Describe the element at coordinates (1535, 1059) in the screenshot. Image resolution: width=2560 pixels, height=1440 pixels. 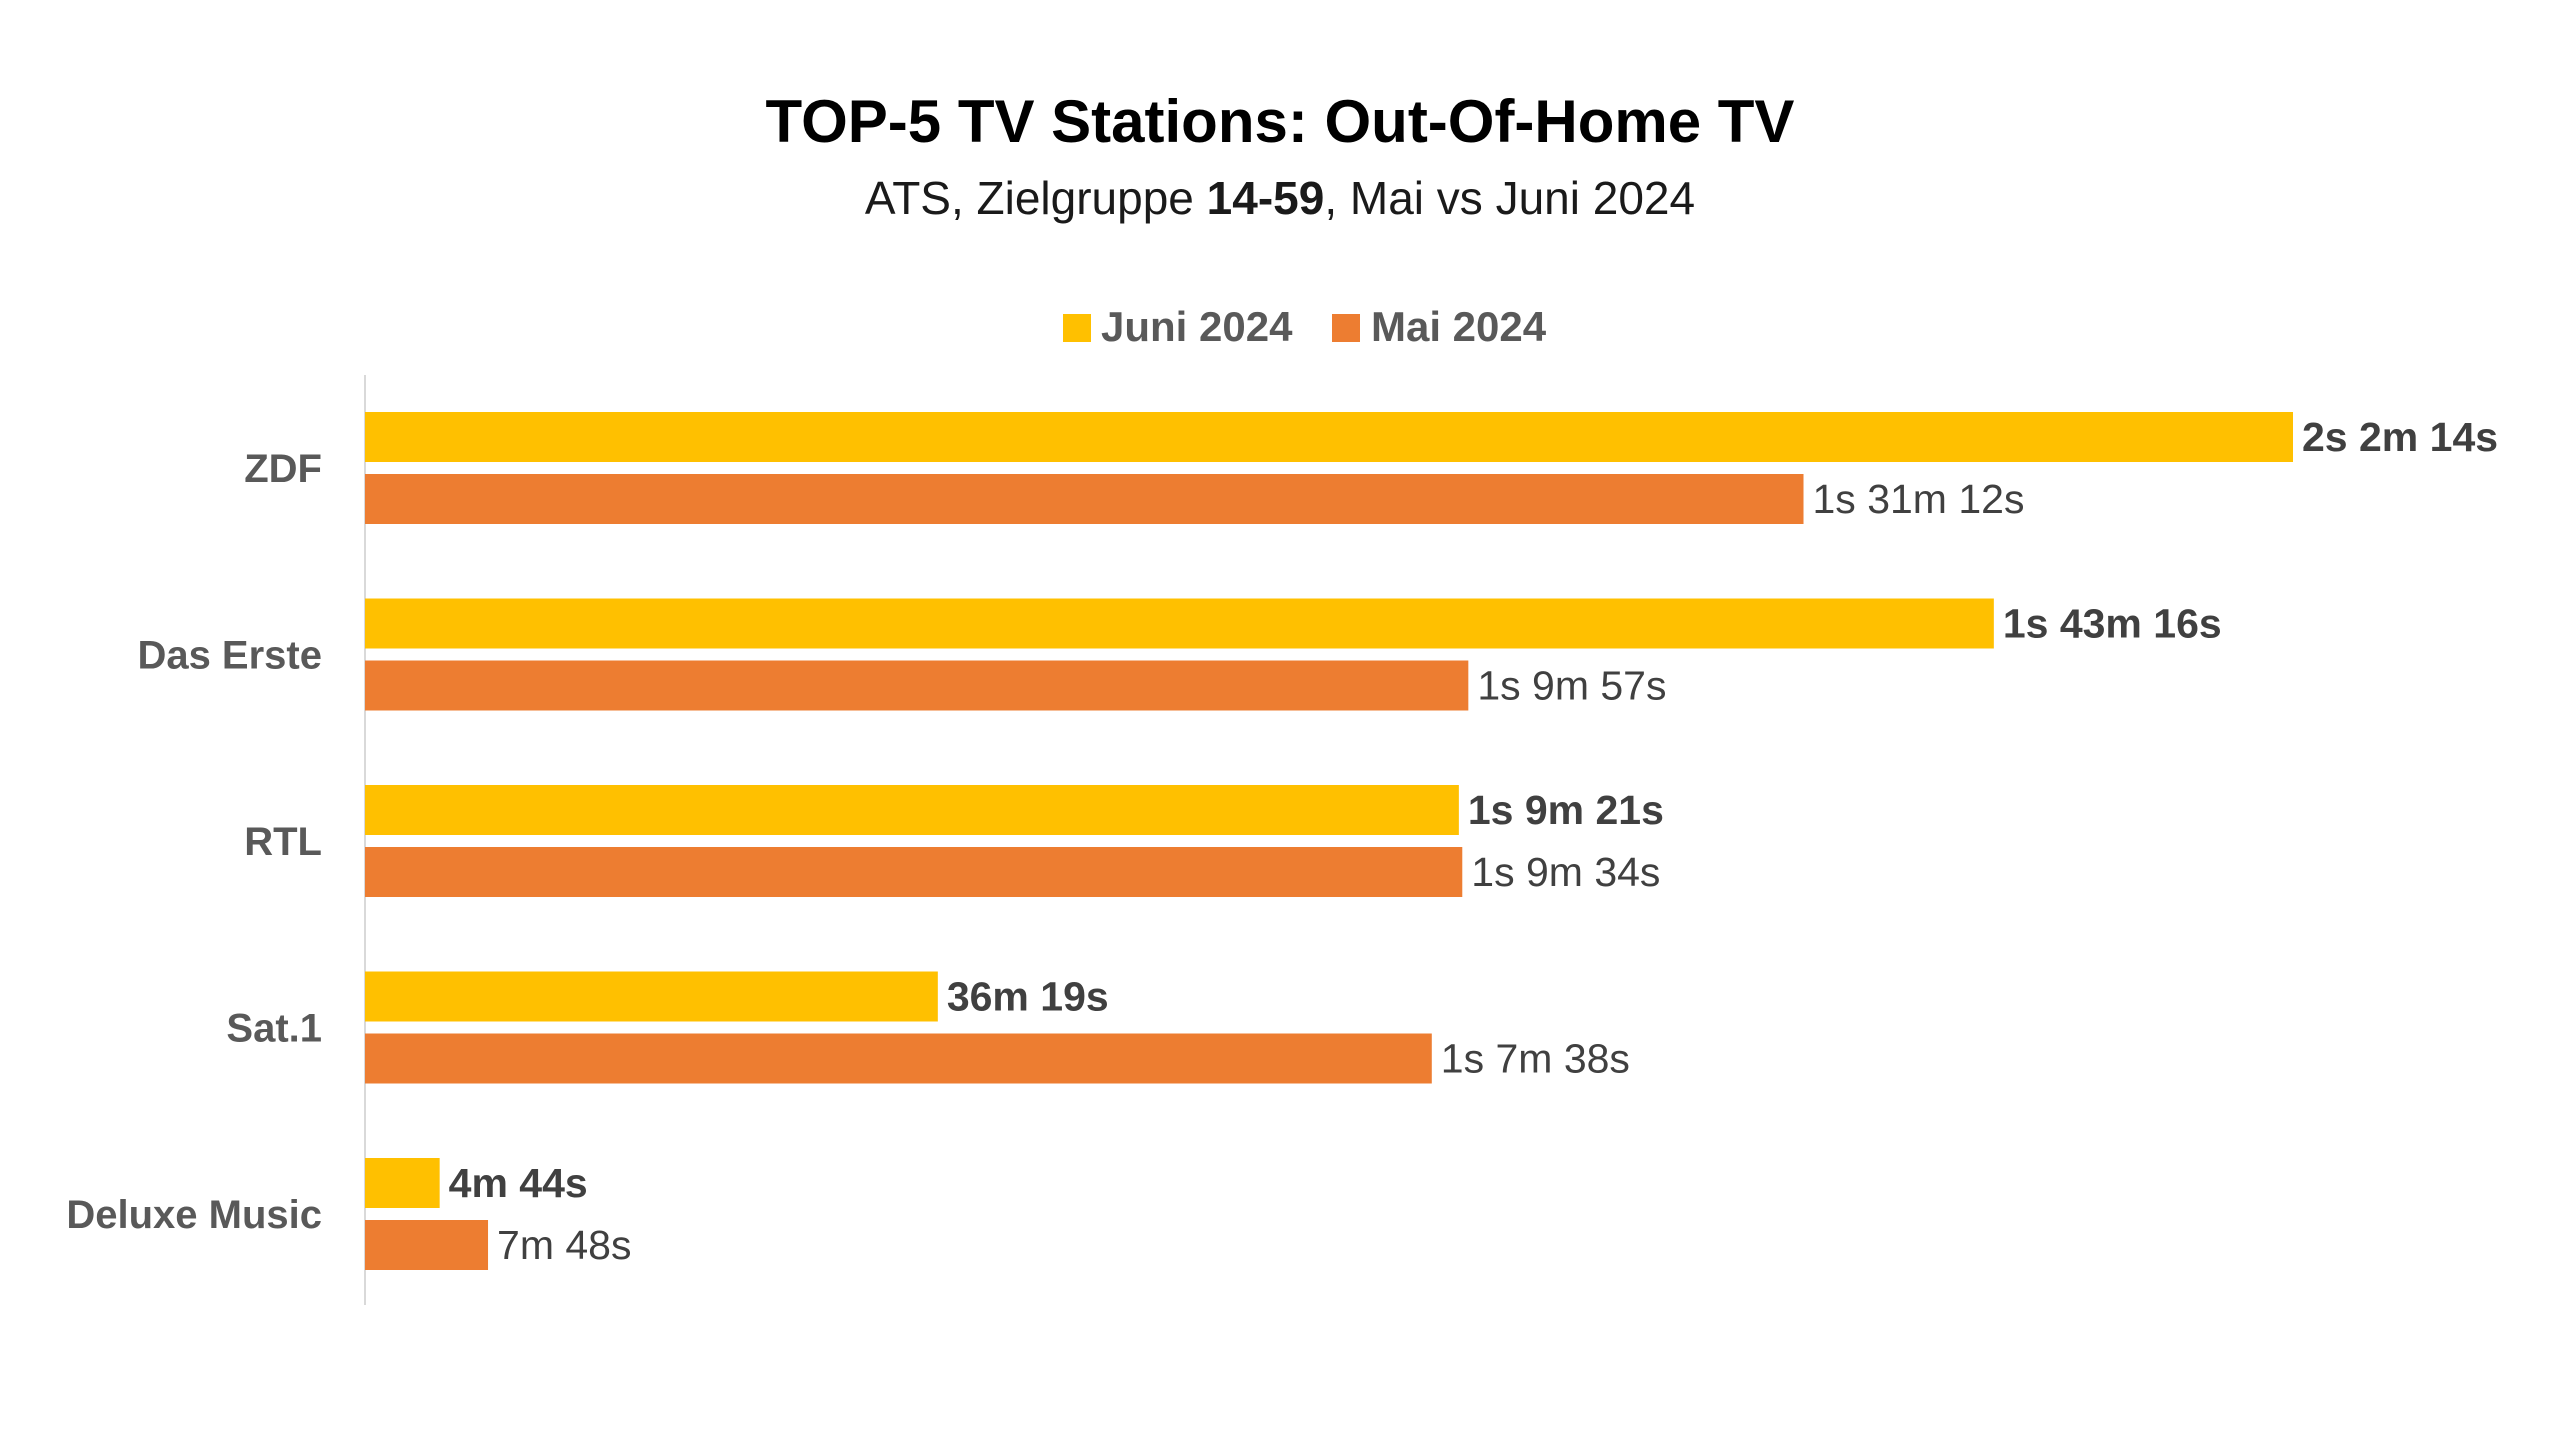
I see `data-label: 1s 7m 38s` at that location.